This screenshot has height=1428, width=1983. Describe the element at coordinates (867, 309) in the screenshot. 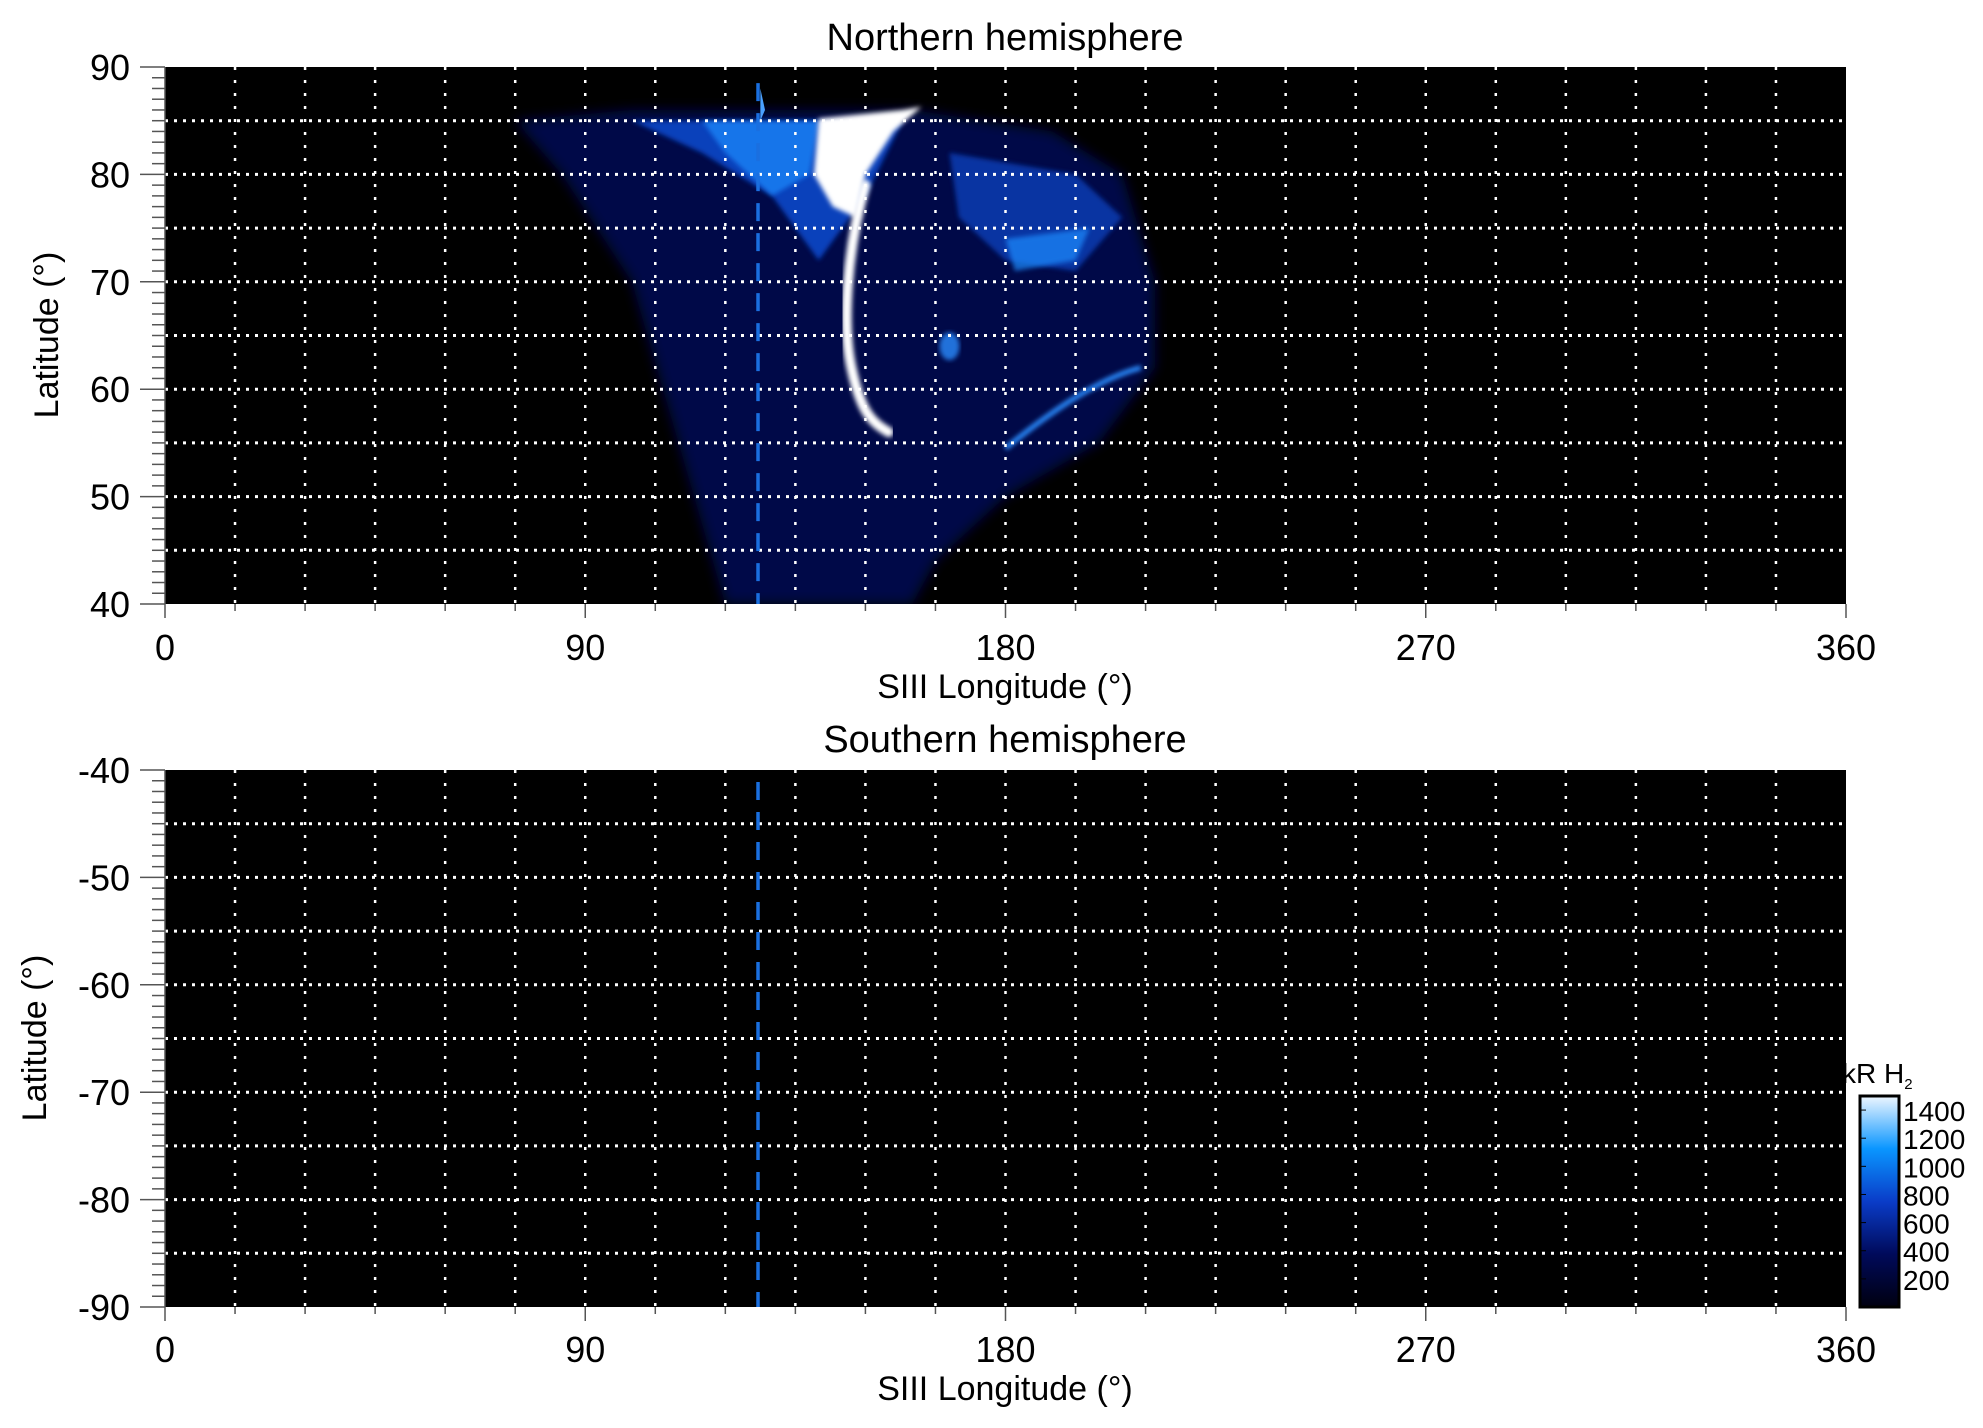

I see `main-auroral-oval` at that location.